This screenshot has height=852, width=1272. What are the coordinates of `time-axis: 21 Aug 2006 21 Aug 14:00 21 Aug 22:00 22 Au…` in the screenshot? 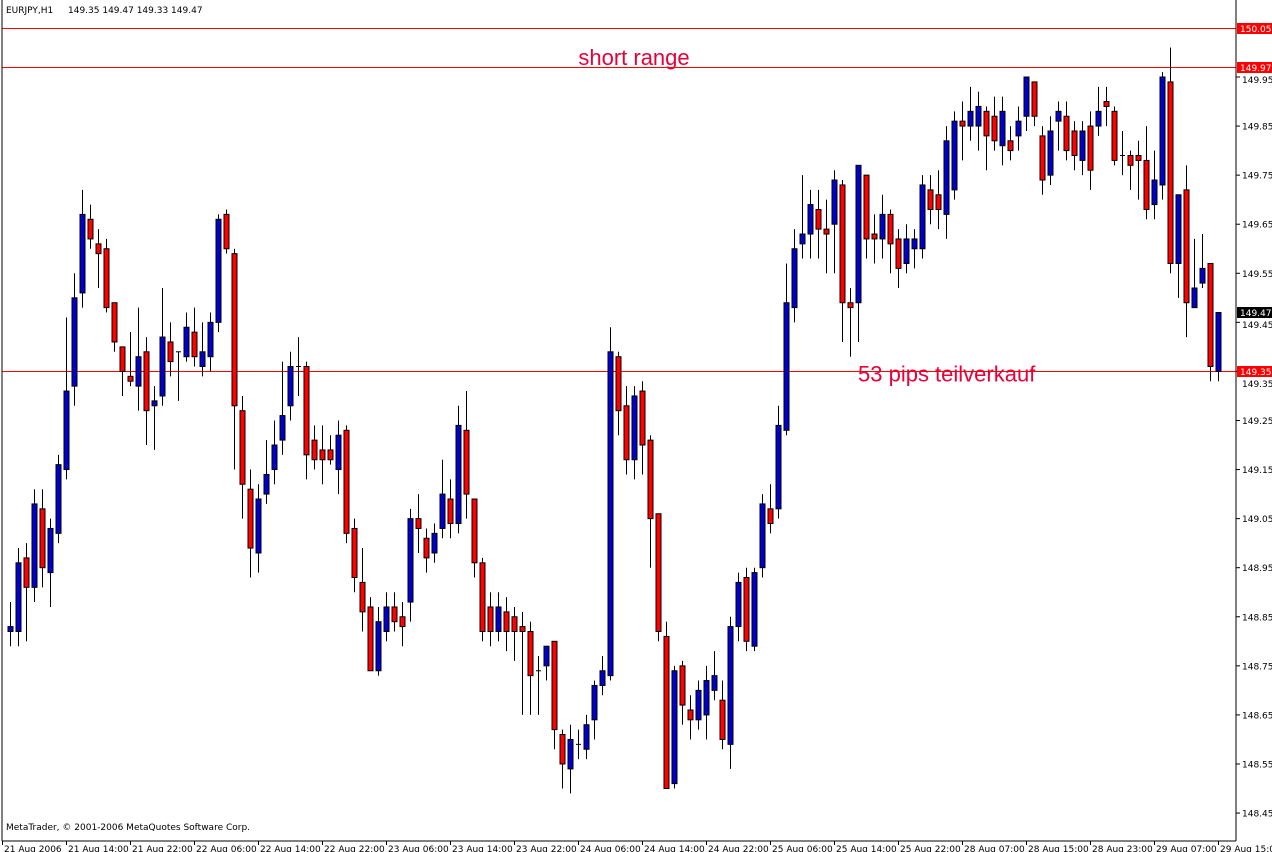 It's located at (637, 846).